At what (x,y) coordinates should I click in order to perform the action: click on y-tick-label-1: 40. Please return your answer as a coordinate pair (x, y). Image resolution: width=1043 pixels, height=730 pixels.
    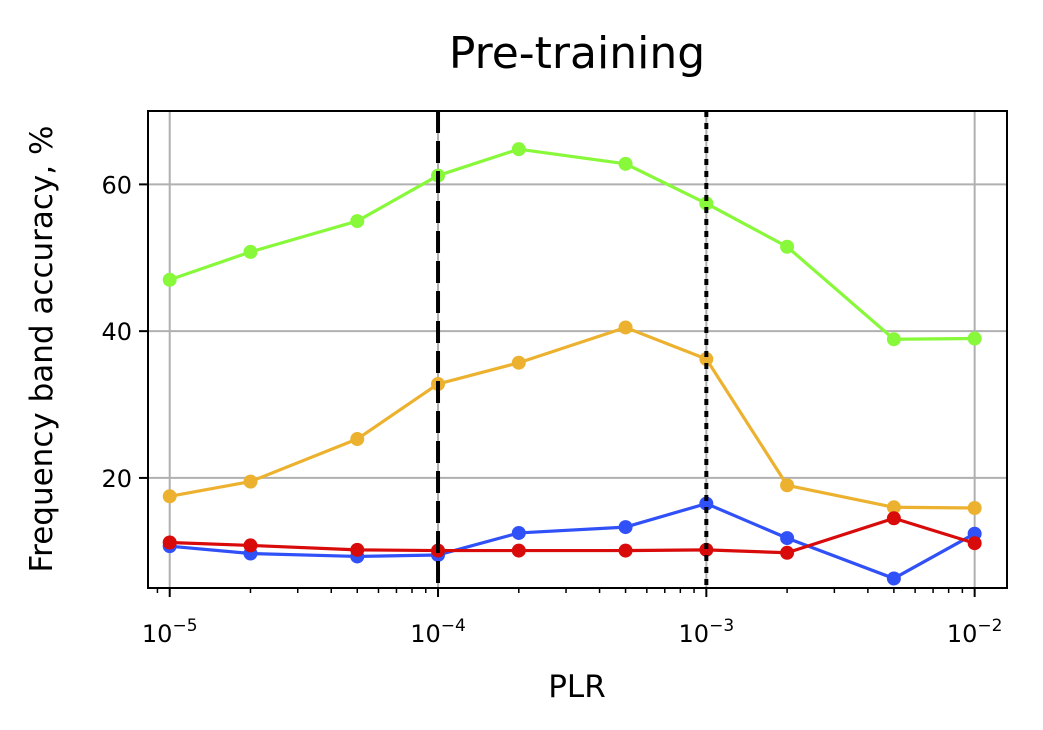
    Looking at the image, I should click on (116, 332).